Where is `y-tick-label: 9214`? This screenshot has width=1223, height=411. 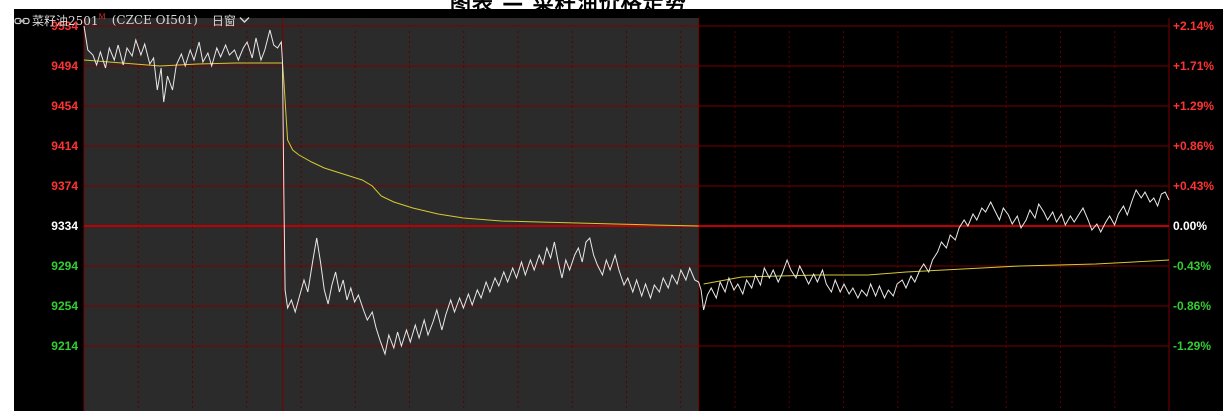
y-tick-label: 9214 is located at coordinates (64, 346).